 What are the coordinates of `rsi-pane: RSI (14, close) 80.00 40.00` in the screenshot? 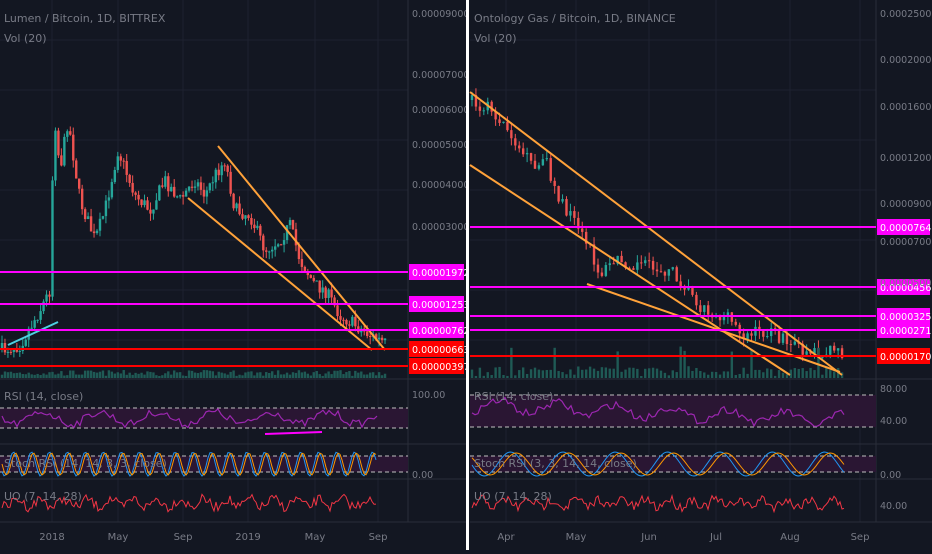 It's located at (688, 406).